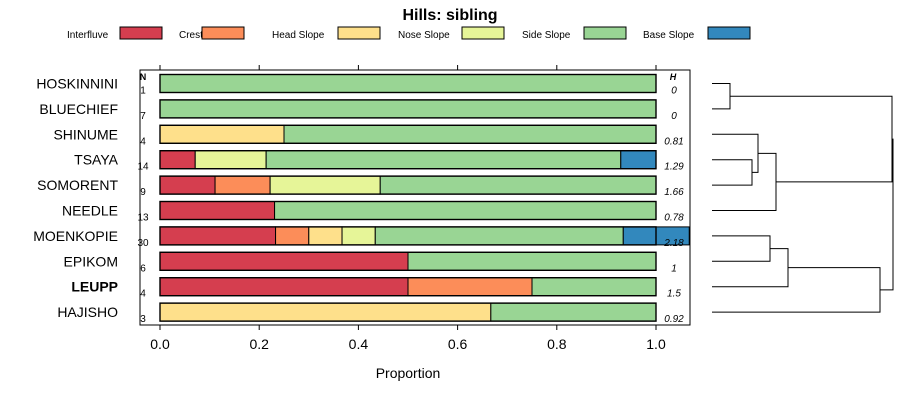 The width and height of the screenshot is (900, 400). I want to click on bar-segment-somorent-side-slope, so click(518, 185).